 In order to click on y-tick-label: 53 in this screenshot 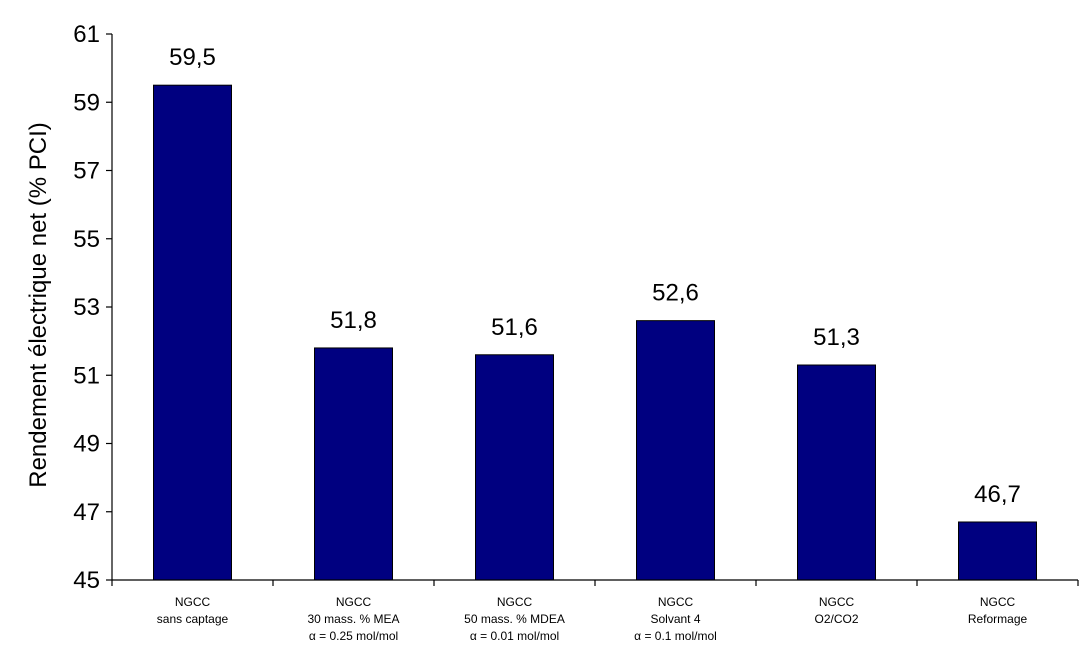, I will do `click(86, 307)`.